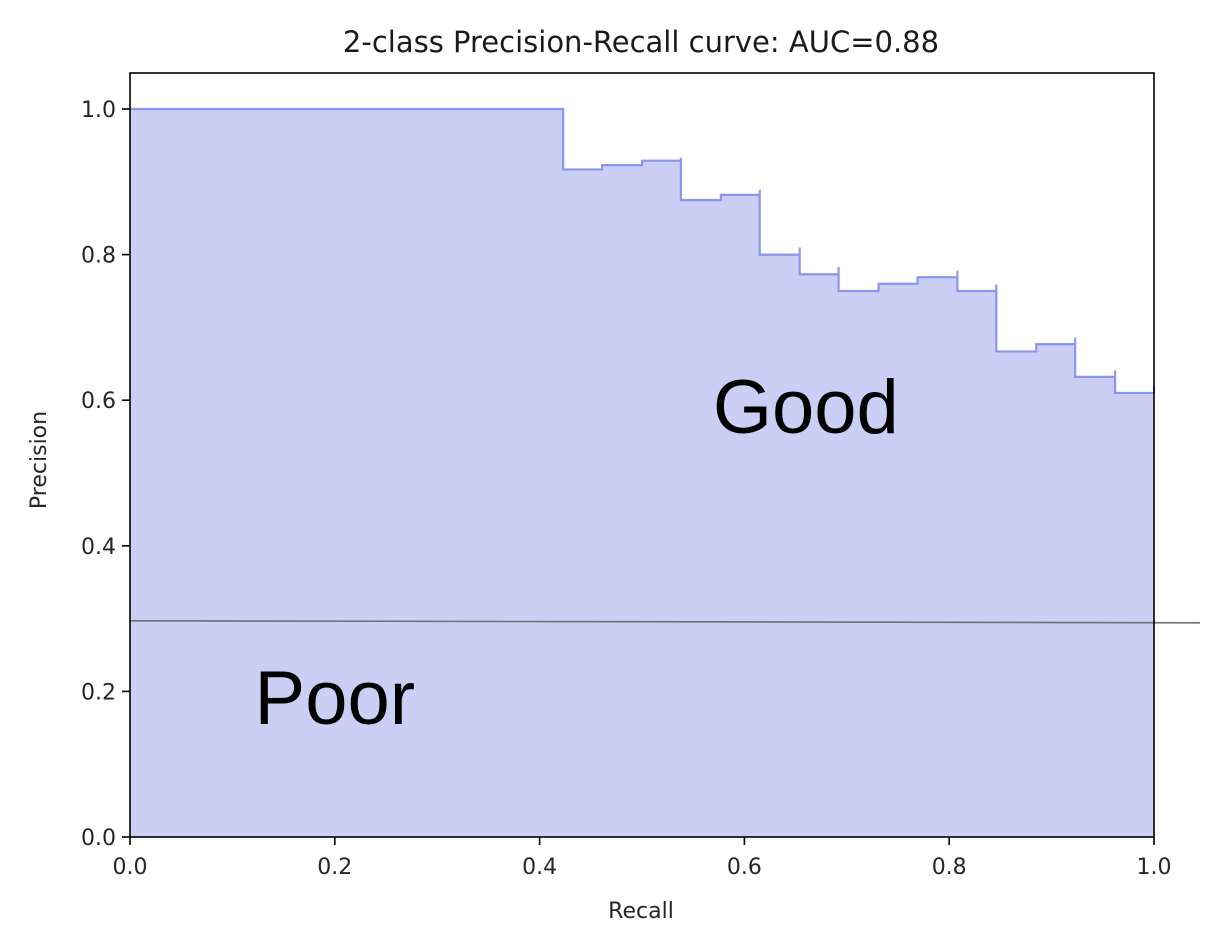 This screenshot has height=950, width=1210. I want to click on y-tick-label: 1.0, so click(98, 110).